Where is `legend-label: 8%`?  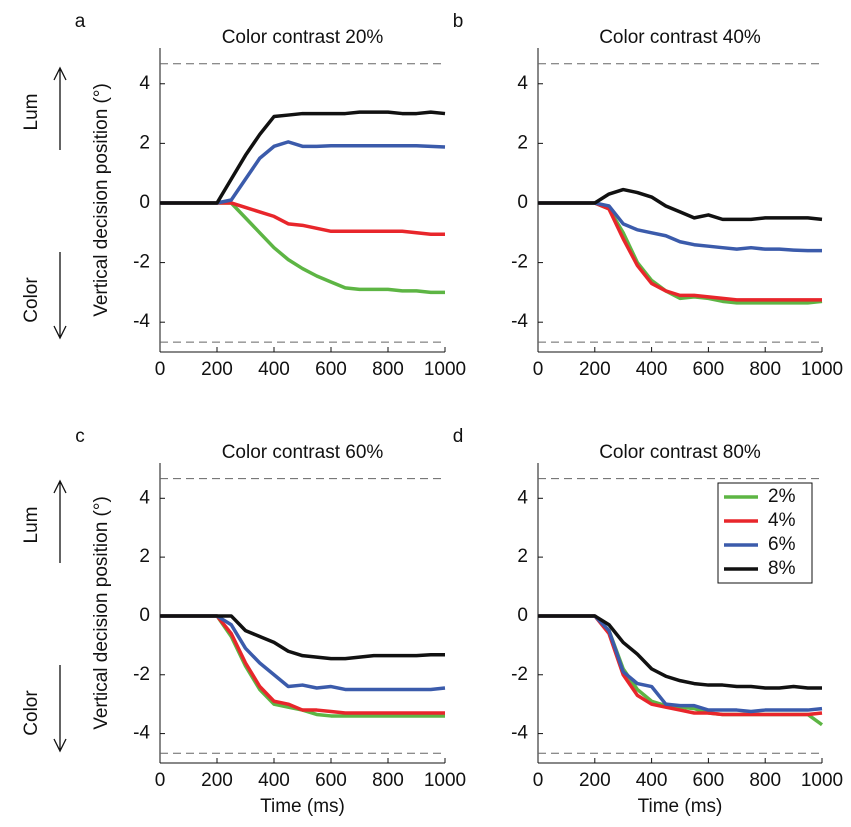 legend-label: 8% is located at coordinates (782, 568).